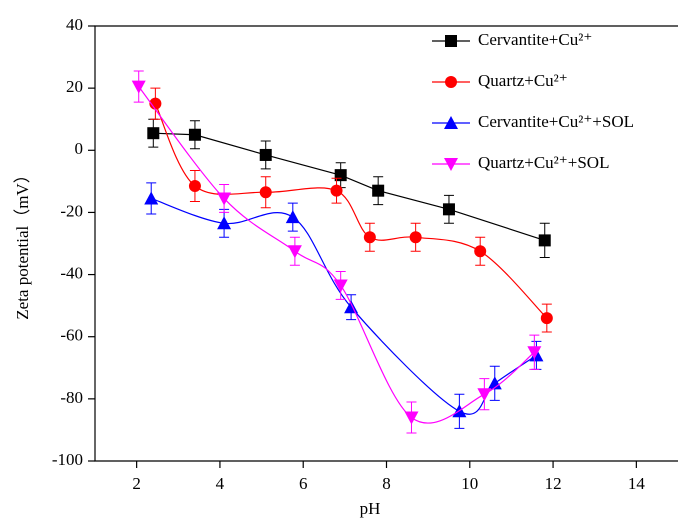  I want to click on x-tick-label: 8, so click(386, 483).